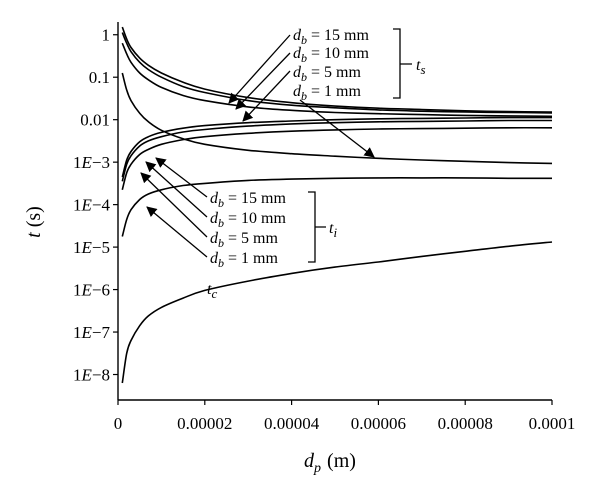 This screenshot has height=490, width=600. I want to click on x-tick-label: 0, so click(118, 423).